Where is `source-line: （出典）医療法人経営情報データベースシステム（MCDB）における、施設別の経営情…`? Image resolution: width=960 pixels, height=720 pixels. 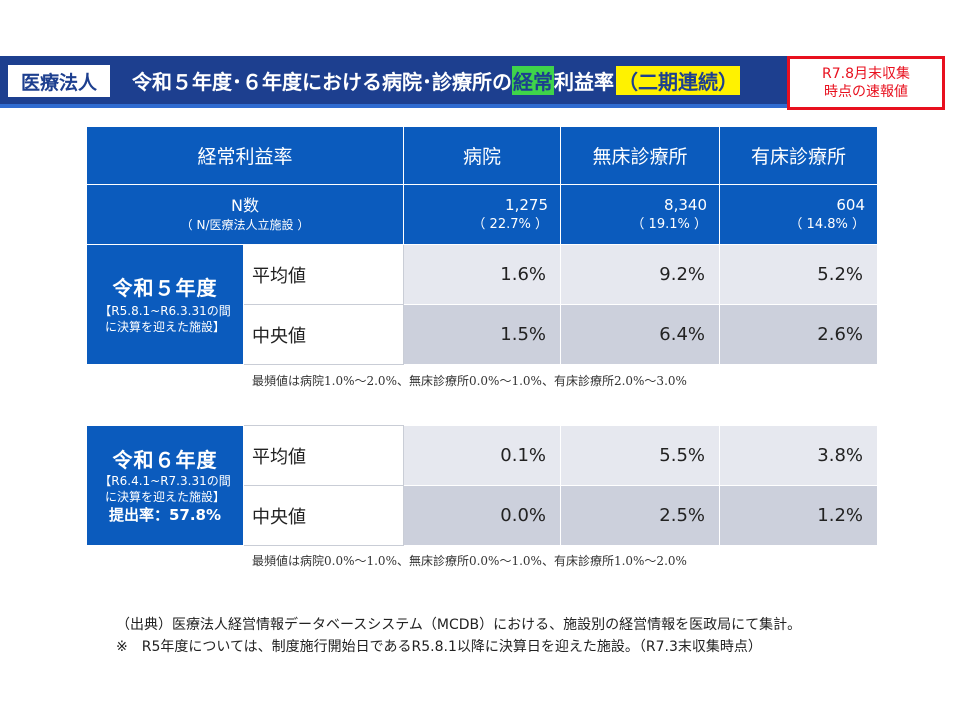
source-line: （出典）医療法人経営情報データベースシステム（MCDB）における、施設別の経営情… is located at coordinates (459, 625).